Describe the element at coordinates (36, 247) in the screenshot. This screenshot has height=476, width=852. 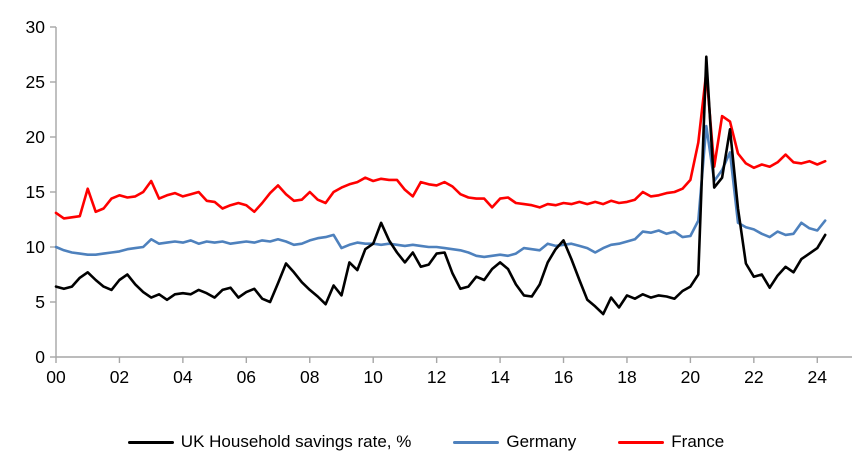
I see `y-tick-label: 10` at that location.